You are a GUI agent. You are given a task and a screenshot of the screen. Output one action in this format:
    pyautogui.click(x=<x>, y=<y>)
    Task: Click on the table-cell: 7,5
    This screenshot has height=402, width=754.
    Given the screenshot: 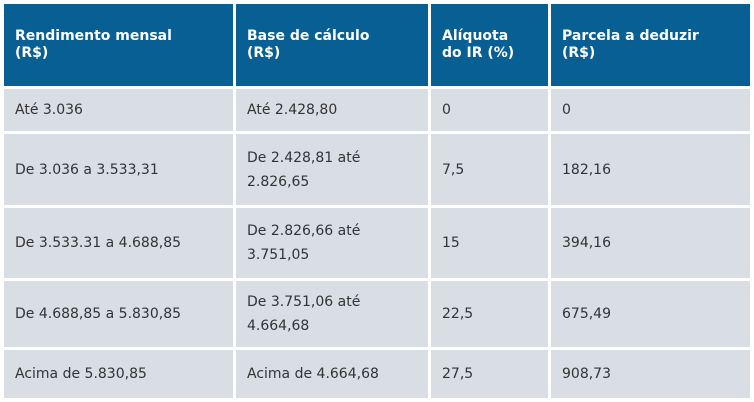 What is the action you would take?
    pyautogui.click(x=489, y=169)
    